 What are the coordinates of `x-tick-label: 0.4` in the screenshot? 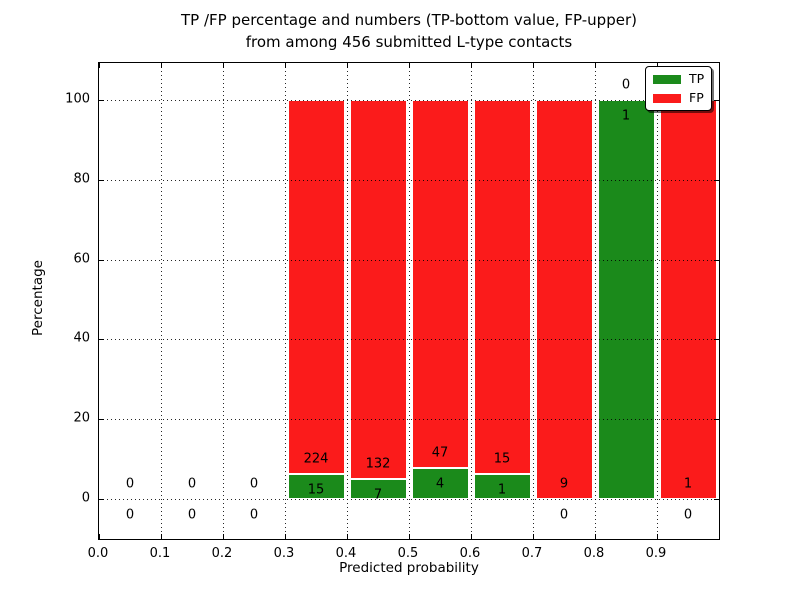 It's located at (346, 553).